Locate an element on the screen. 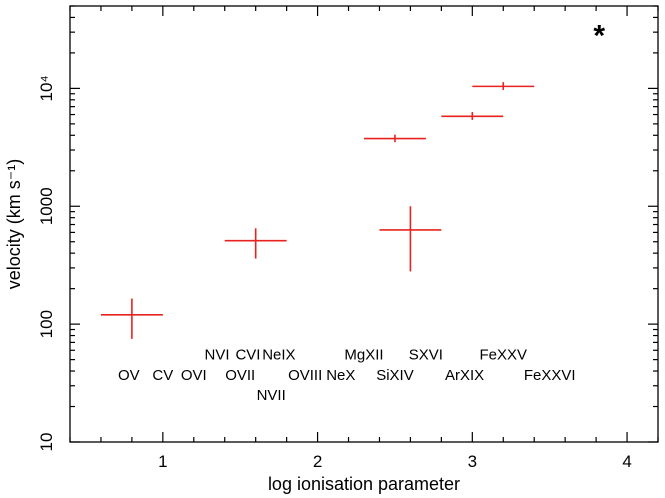  y-axis-title: velocity (km s⁻¹) is located at coordinates (14, 224).